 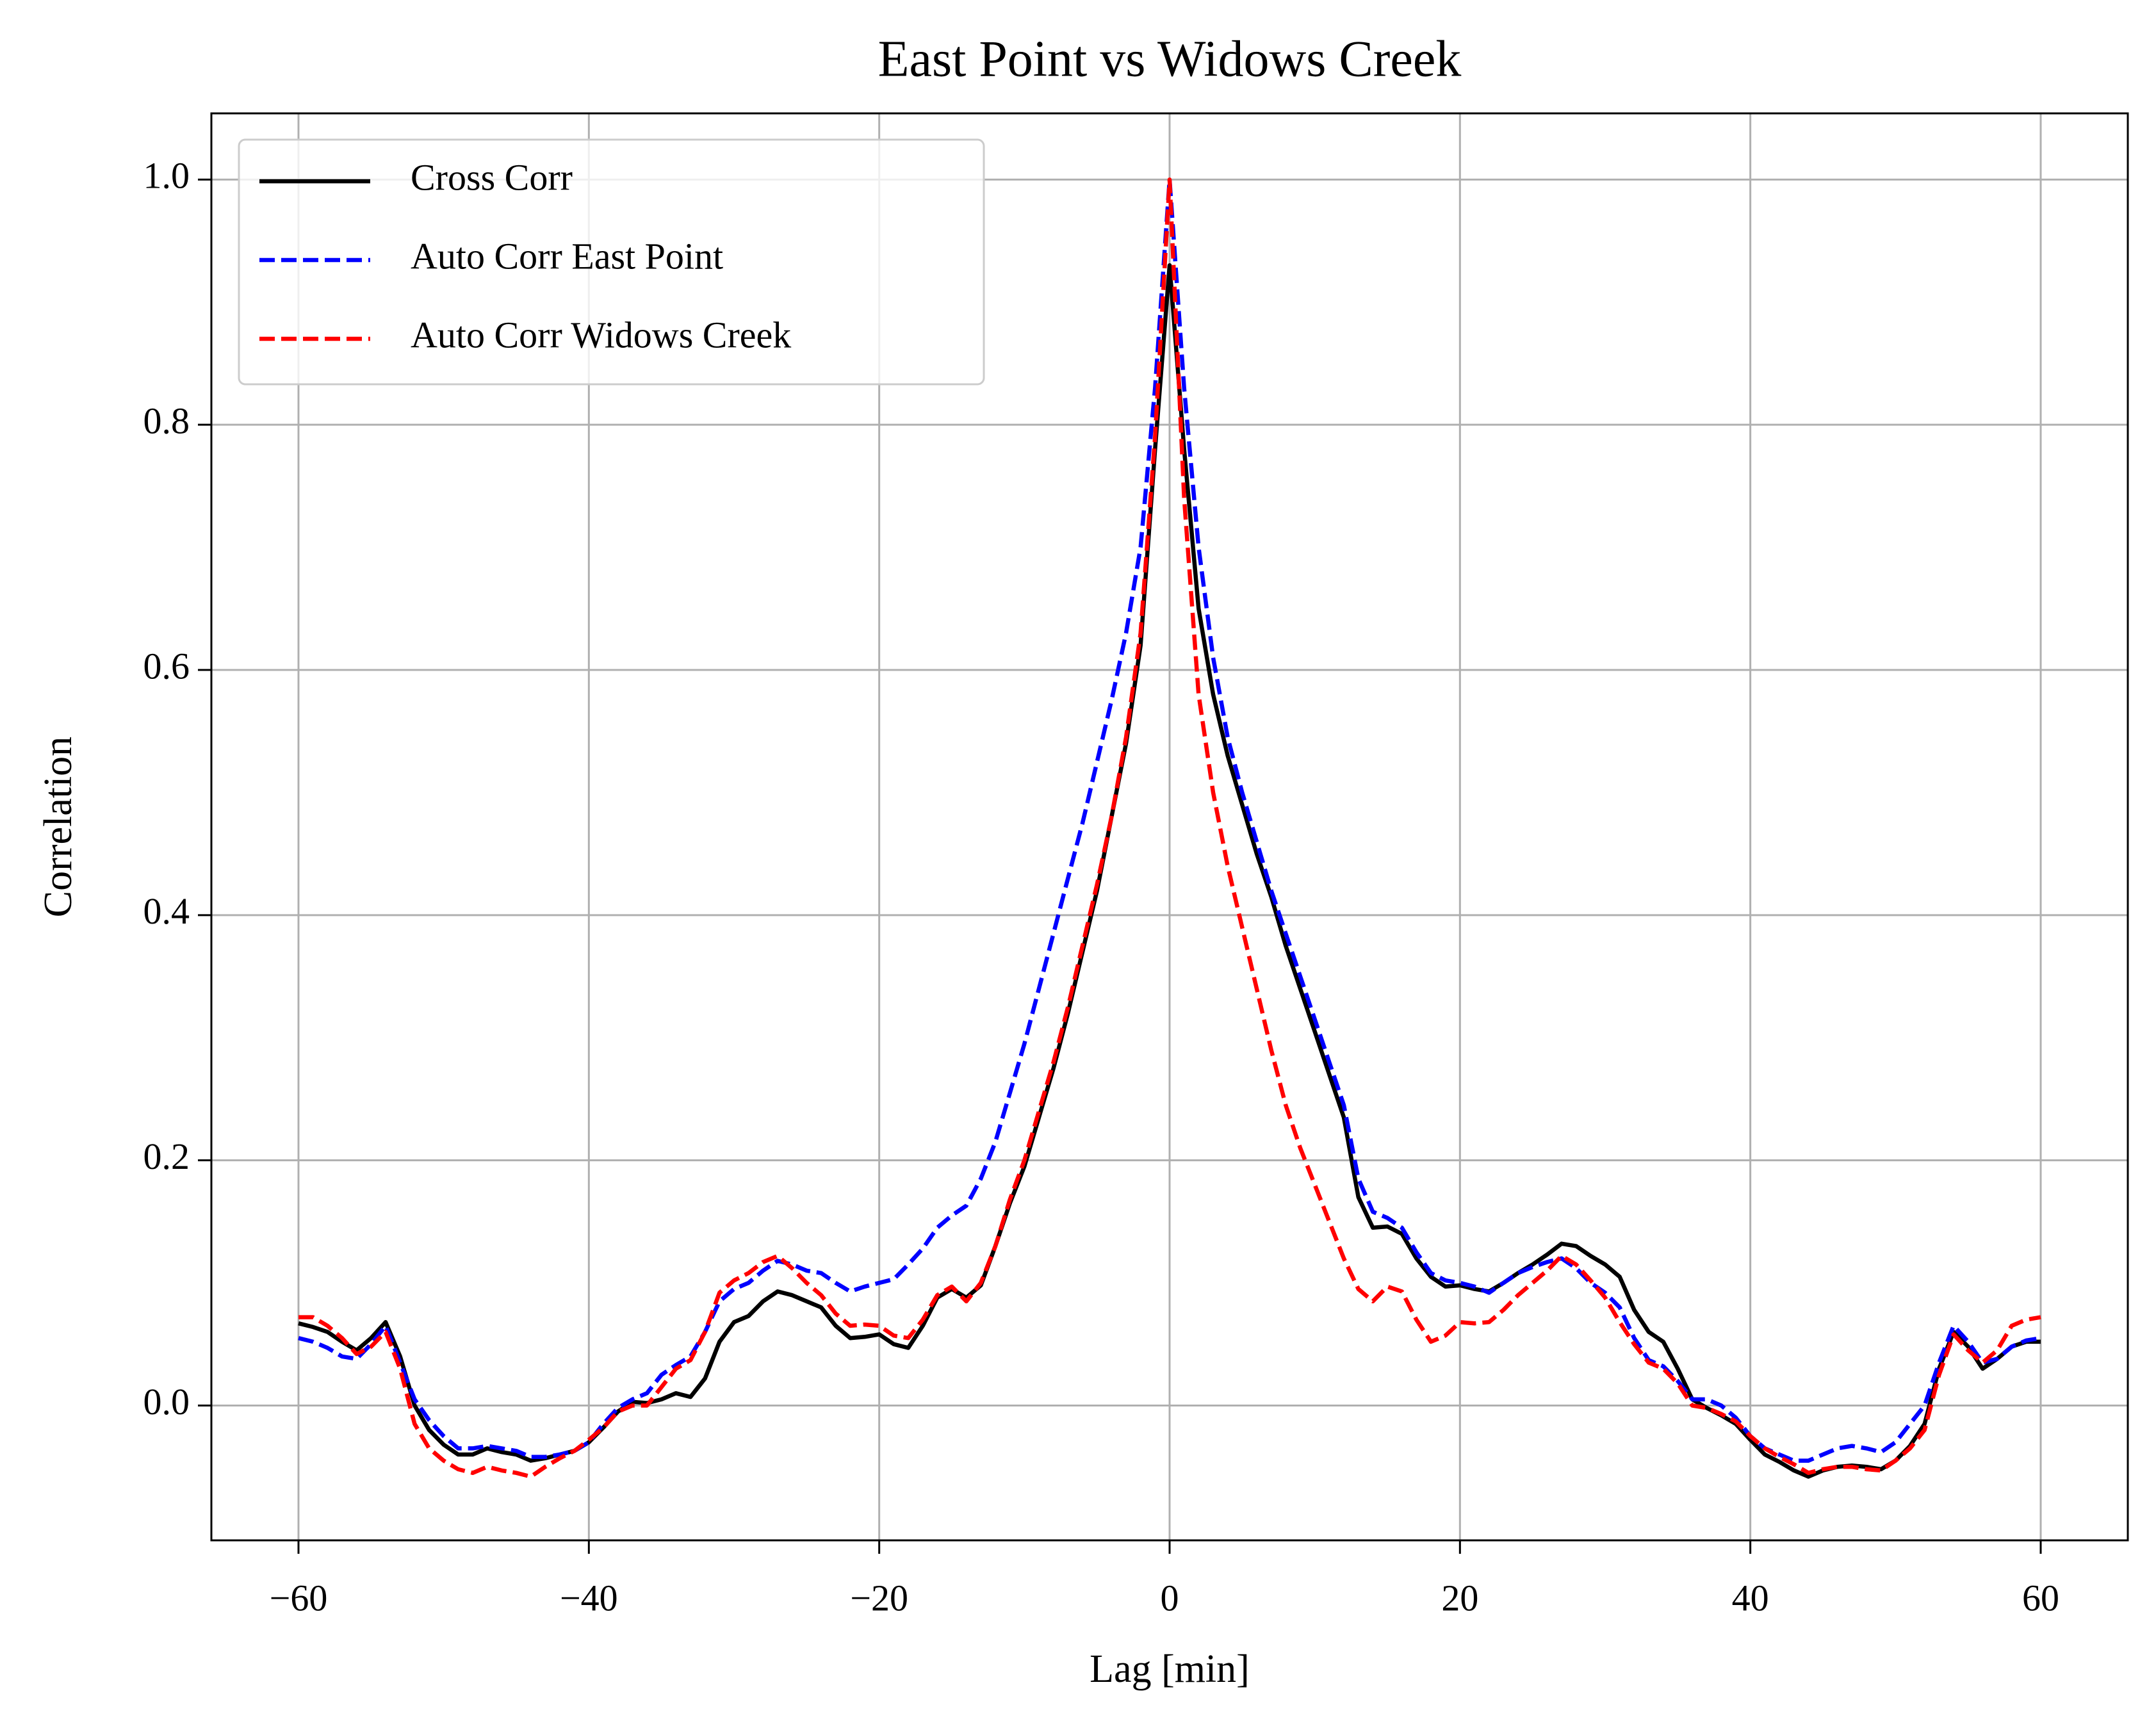 I want to click on x-tick-label: −40, so click(x=589, y=1597).